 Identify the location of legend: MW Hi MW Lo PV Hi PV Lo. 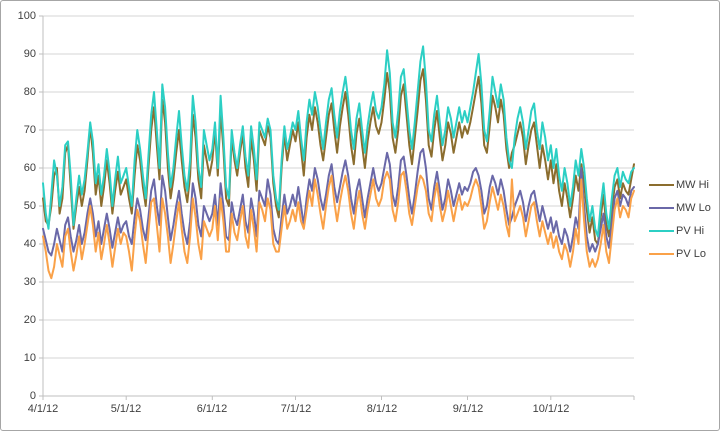
(680, 219).